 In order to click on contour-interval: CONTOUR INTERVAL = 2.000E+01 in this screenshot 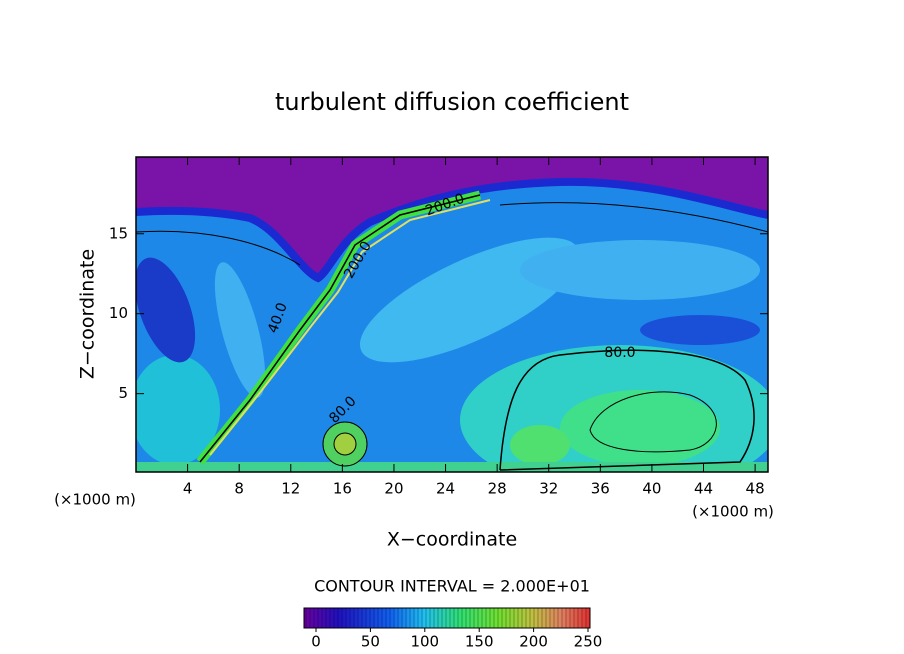, I will do `click(452, 586)`.